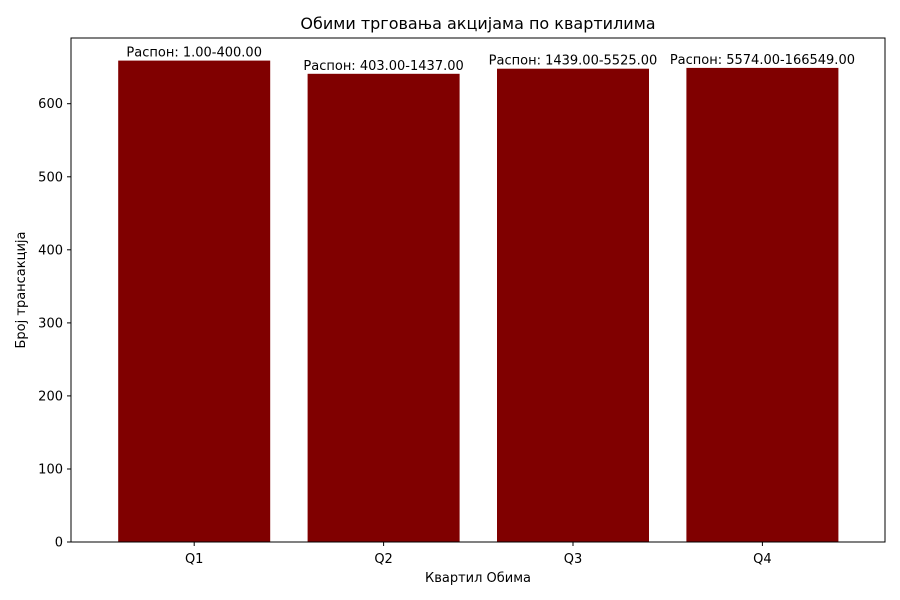 Image resolution: width=900 pixels, height=600 pixels. What do you see at coordinates (383, 66) in the screenshot?
I see `data-label-q2: Распон: 403.00-1437.00` at bounding box center [383, 66].